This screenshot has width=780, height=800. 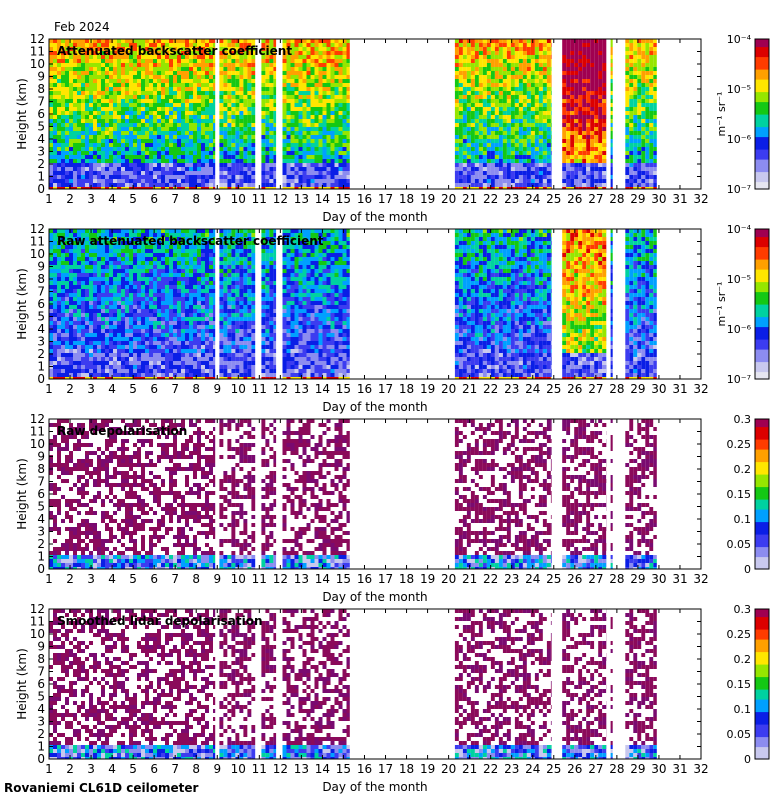 I want to click on x-tick-label: 19, so click(x=427, y=389).